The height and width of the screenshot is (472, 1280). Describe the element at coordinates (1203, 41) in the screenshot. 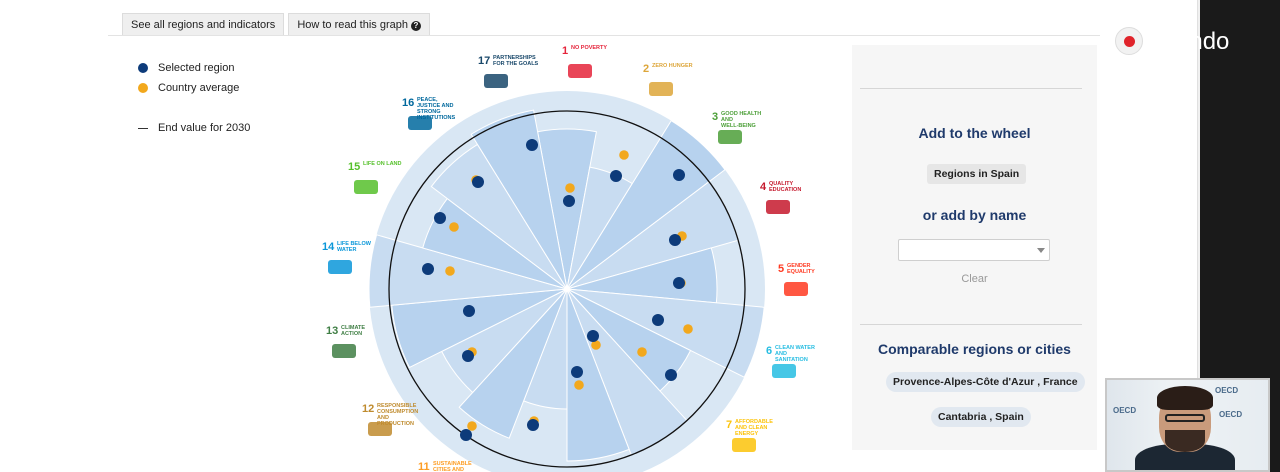

I see `recording-label: ando` at that location.